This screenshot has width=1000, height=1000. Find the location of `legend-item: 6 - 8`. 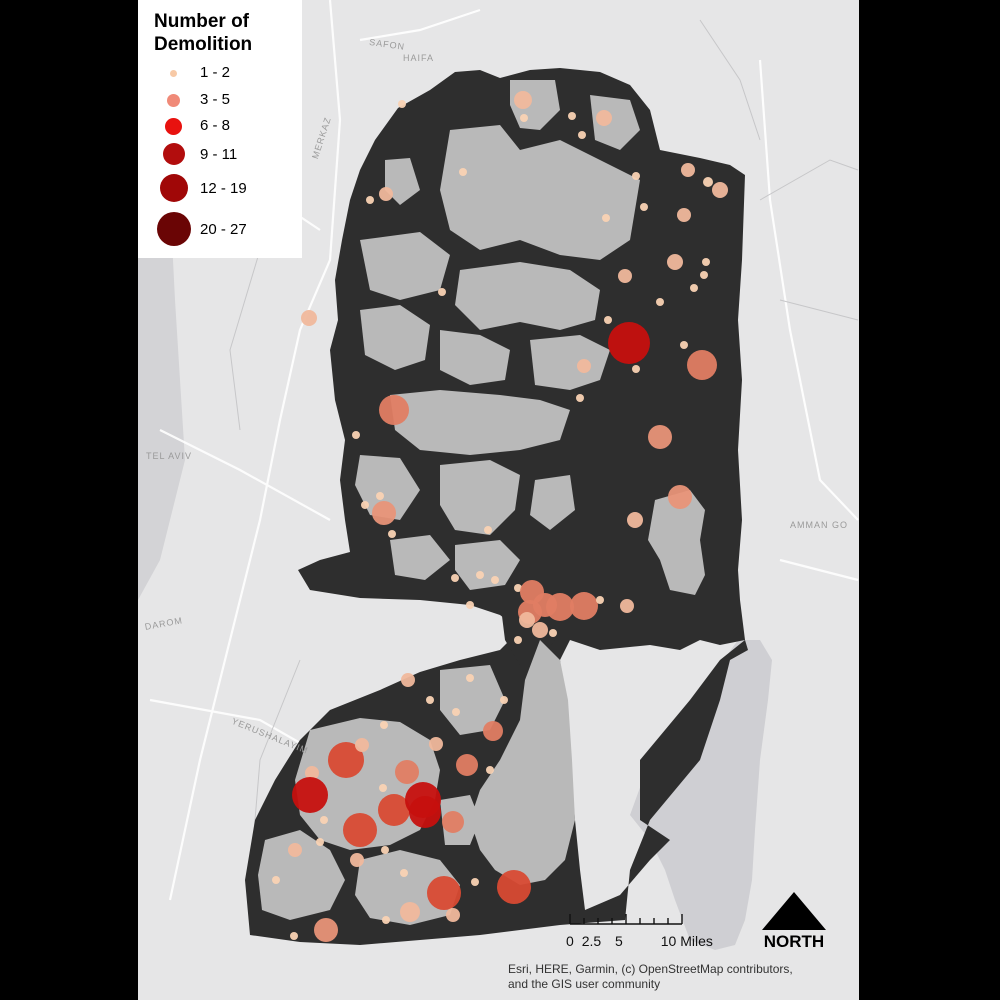

legend-item: 6 - 8 is located at coordinates (220, 132).